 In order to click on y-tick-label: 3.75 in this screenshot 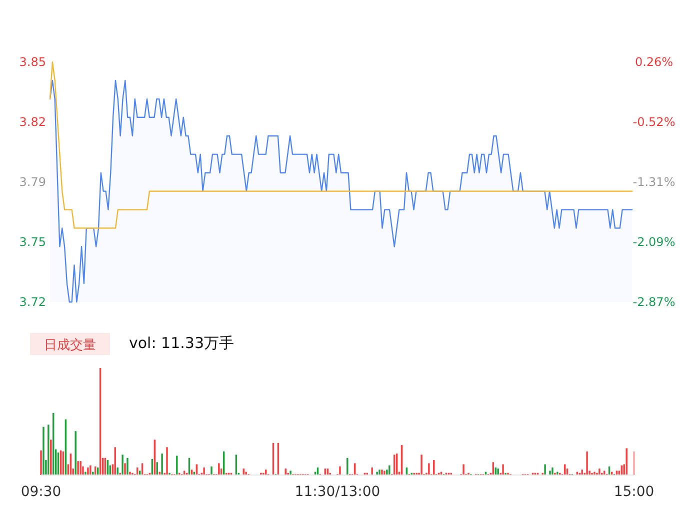, I will do `click(32, 242)`.